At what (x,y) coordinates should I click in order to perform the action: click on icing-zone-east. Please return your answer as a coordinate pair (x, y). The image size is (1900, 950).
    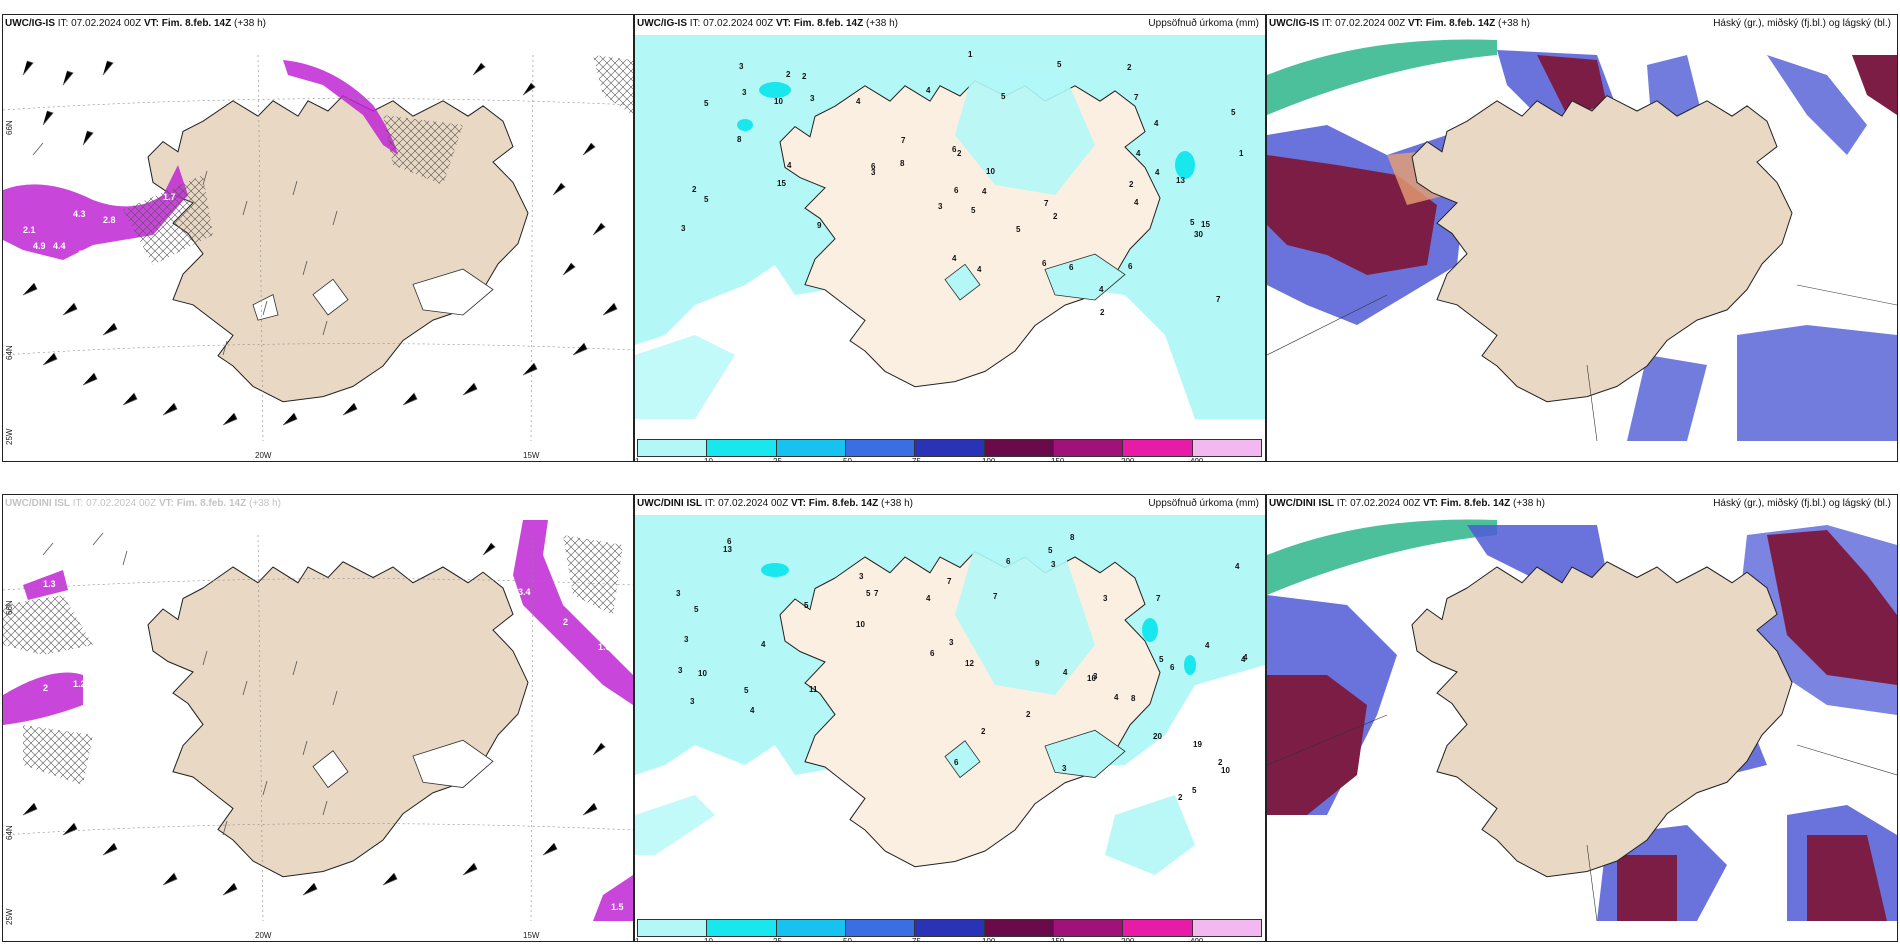
    Looking at the image, I should click on (573, 612).